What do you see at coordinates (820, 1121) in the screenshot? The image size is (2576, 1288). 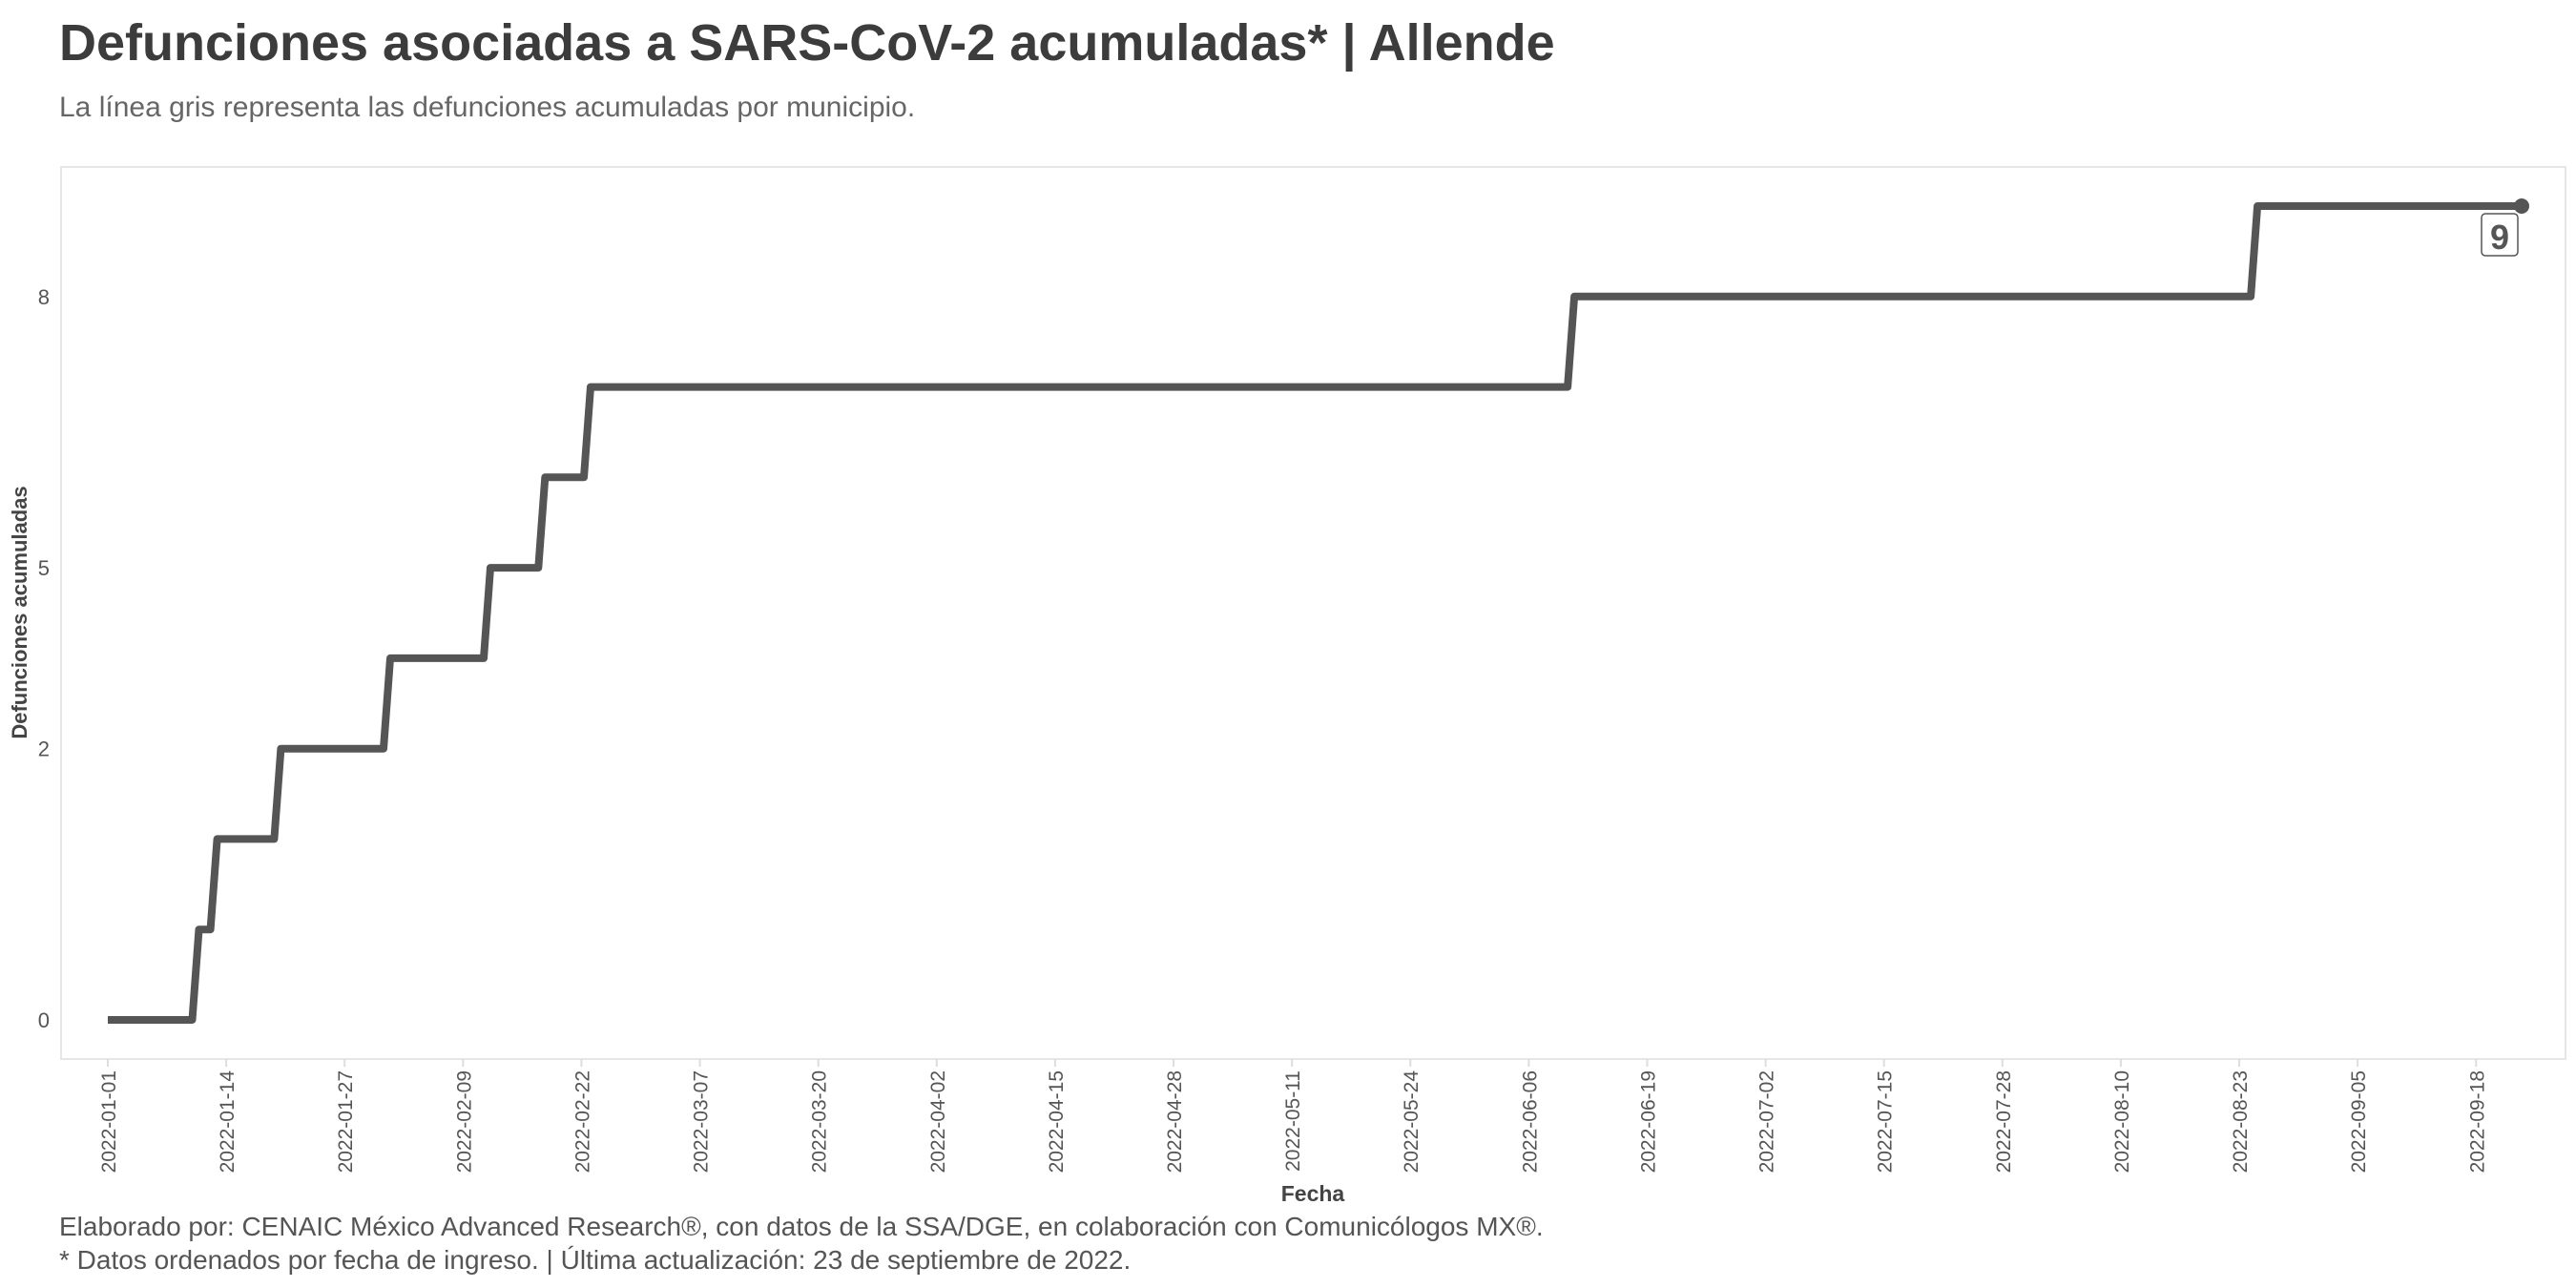 I see `x-tick-label: 2022-03-20` at bounding box center [820, 1121].